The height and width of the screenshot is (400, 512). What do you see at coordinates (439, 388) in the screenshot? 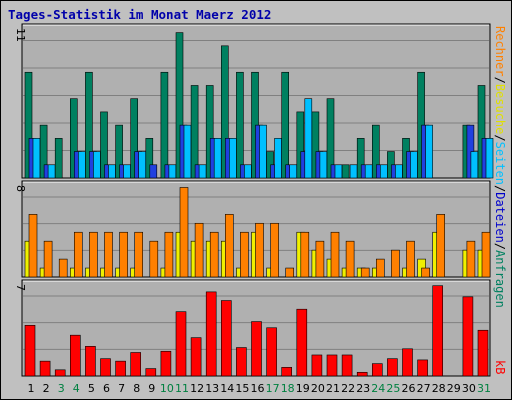
I see `x-tick-label: 28` at bounding box center [439, 388].